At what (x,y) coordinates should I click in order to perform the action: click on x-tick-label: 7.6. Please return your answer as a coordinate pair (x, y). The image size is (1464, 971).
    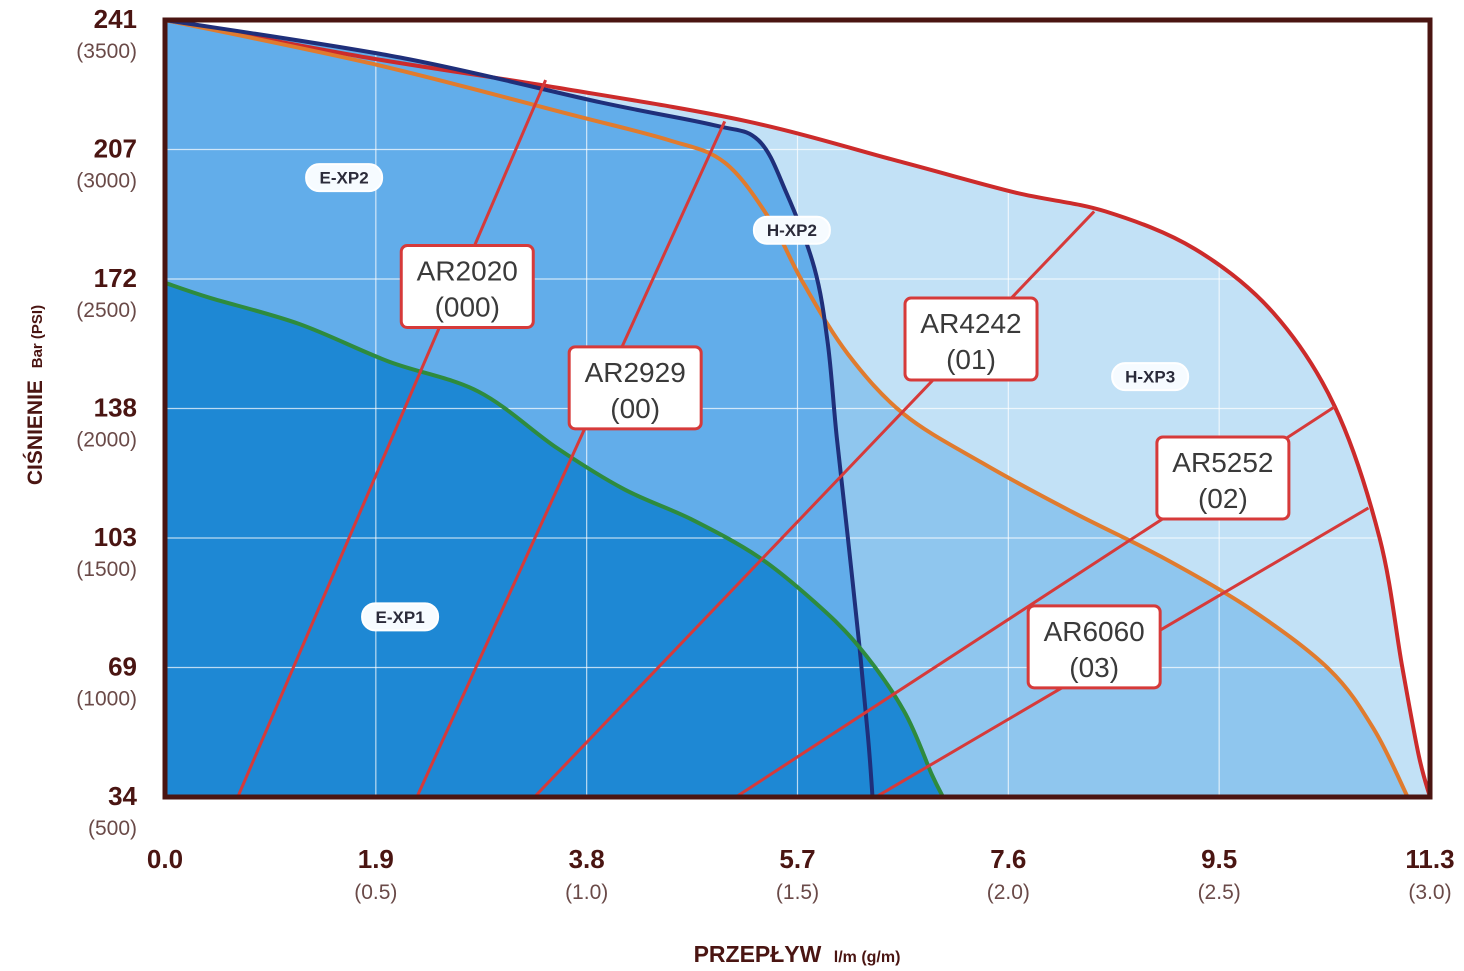
    Looking at the image, I should click on (1008, 859).